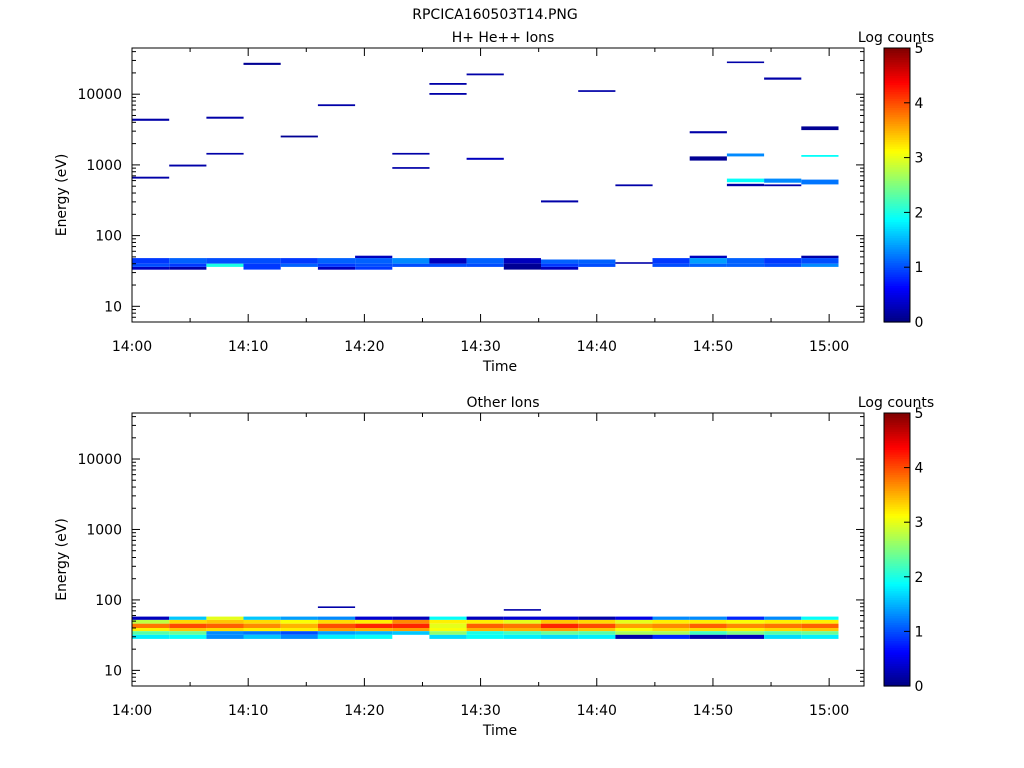  What do you see at coordinates (108, 601) in the screenshot?
I see `y-tick-label: 100` at bounding box center [108, 601].